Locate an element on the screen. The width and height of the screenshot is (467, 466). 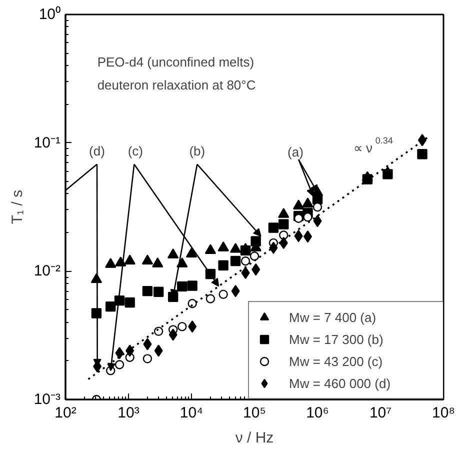
x-tick-label: 10⁴ is located at coordinates (192, 413).